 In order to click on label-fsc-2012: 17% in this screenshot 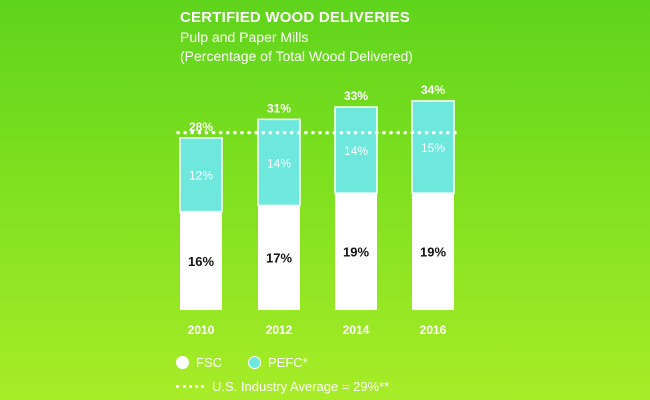, I will do `click(279, 258)`.